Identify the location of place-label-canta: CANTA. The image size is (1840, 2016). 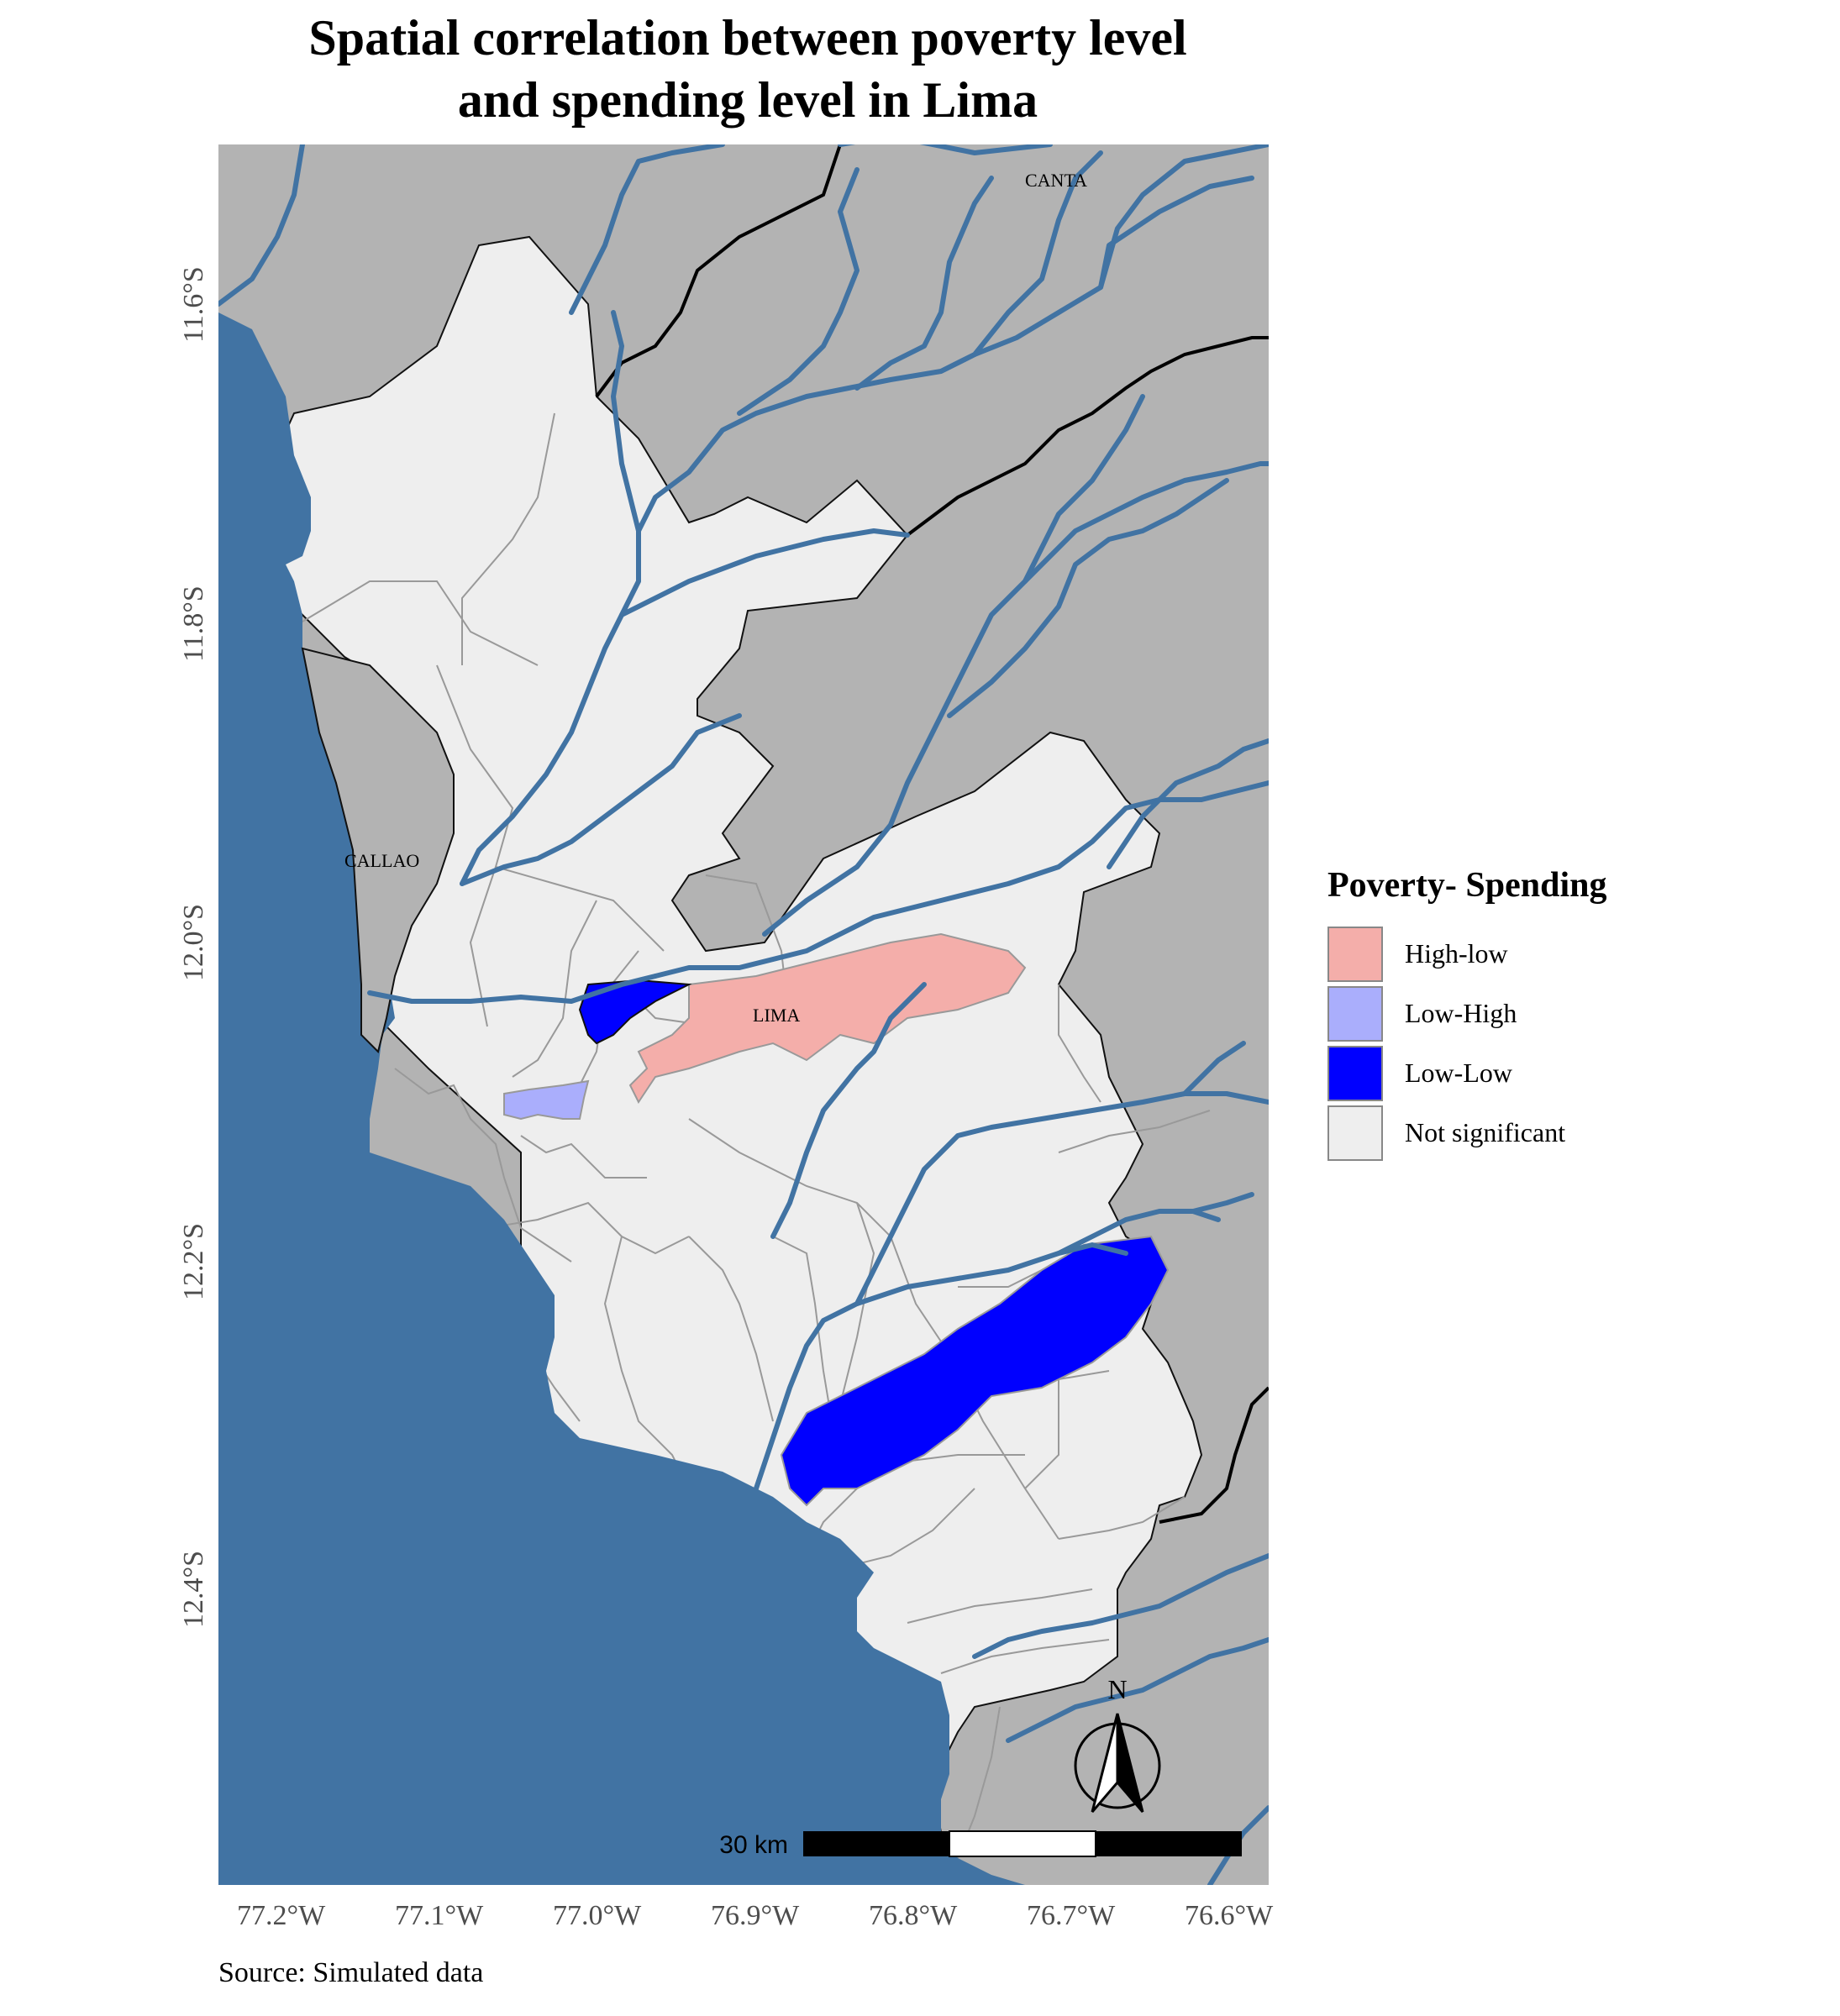
(1056, 180).